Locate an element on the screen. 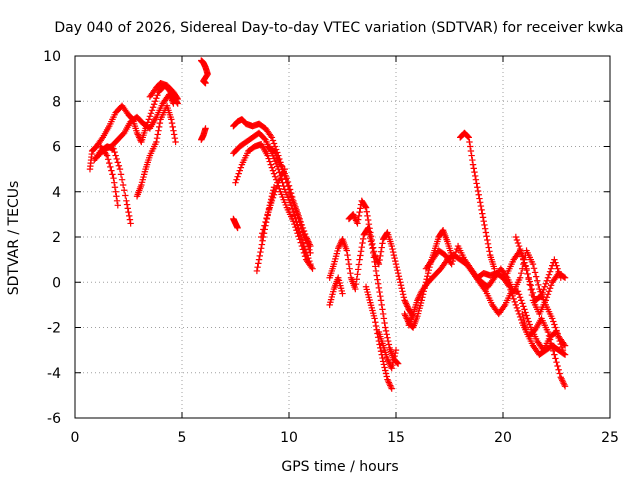 The width and height of the screenshot is (640, 480). y-tick-label: 6 is located at coordinates (56, 148).